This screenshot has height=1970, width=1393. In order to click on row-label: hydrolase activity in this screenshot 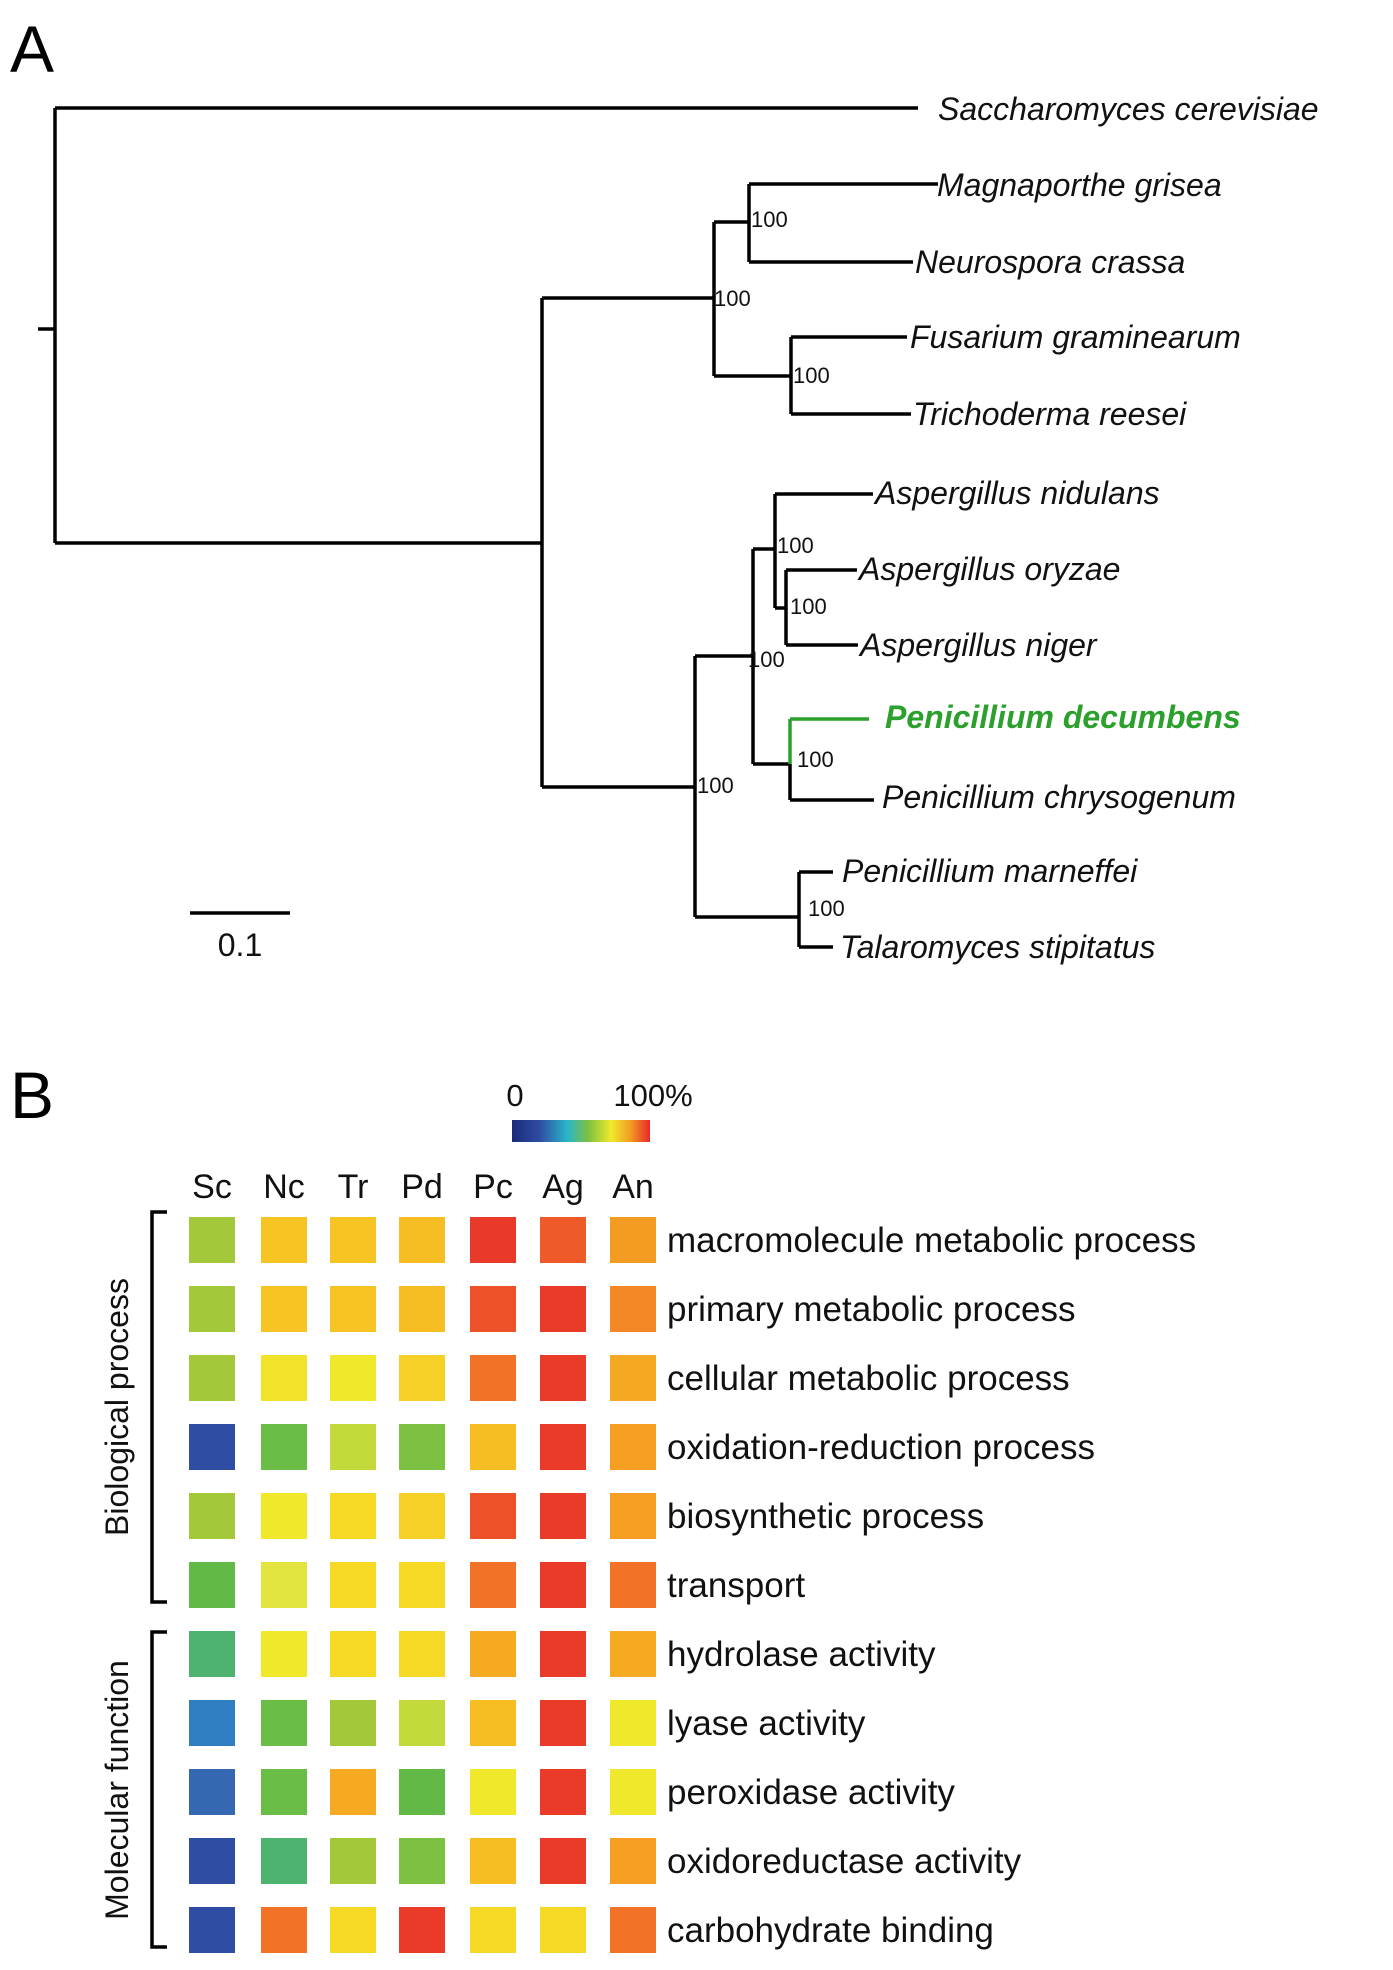, I will do `click(801, 1654)`.